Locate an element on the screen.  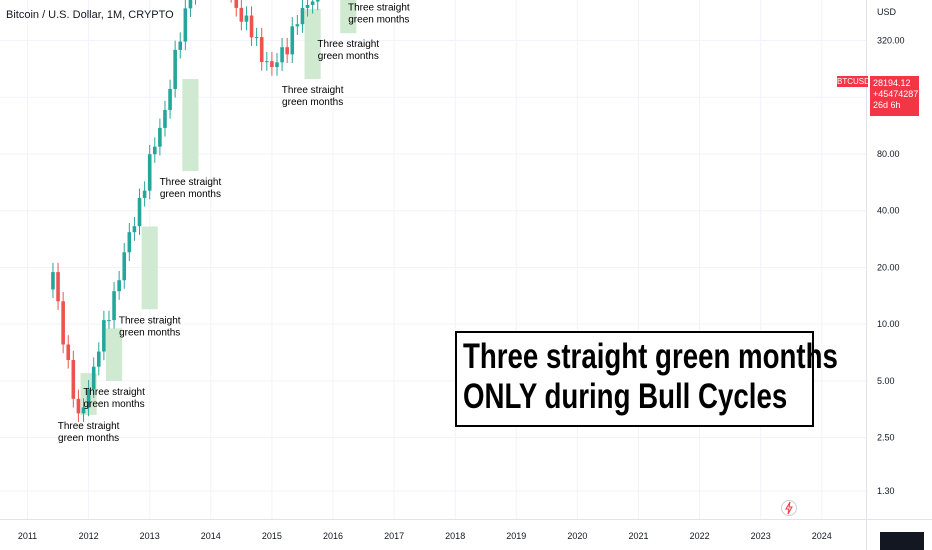
x-tick-label: 2017 is located at coordinates (394, 536).